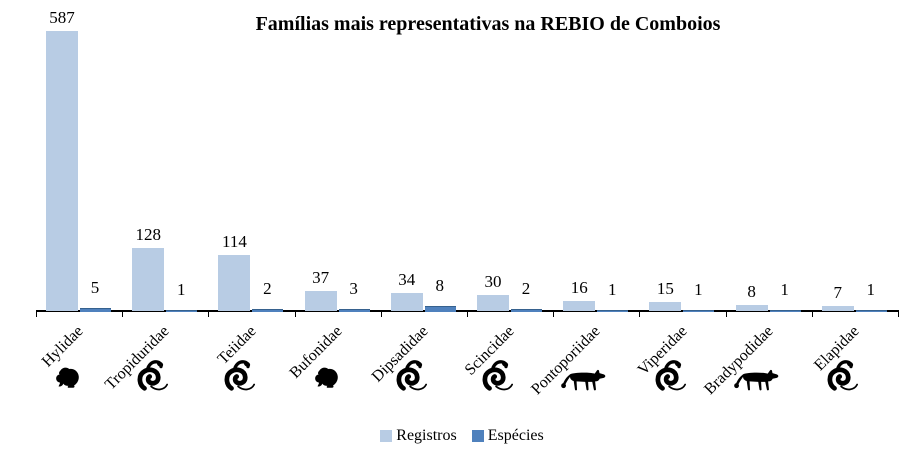 The image size is (908, 460). I want to click on especies-value-label: 3, so click(353, 288).